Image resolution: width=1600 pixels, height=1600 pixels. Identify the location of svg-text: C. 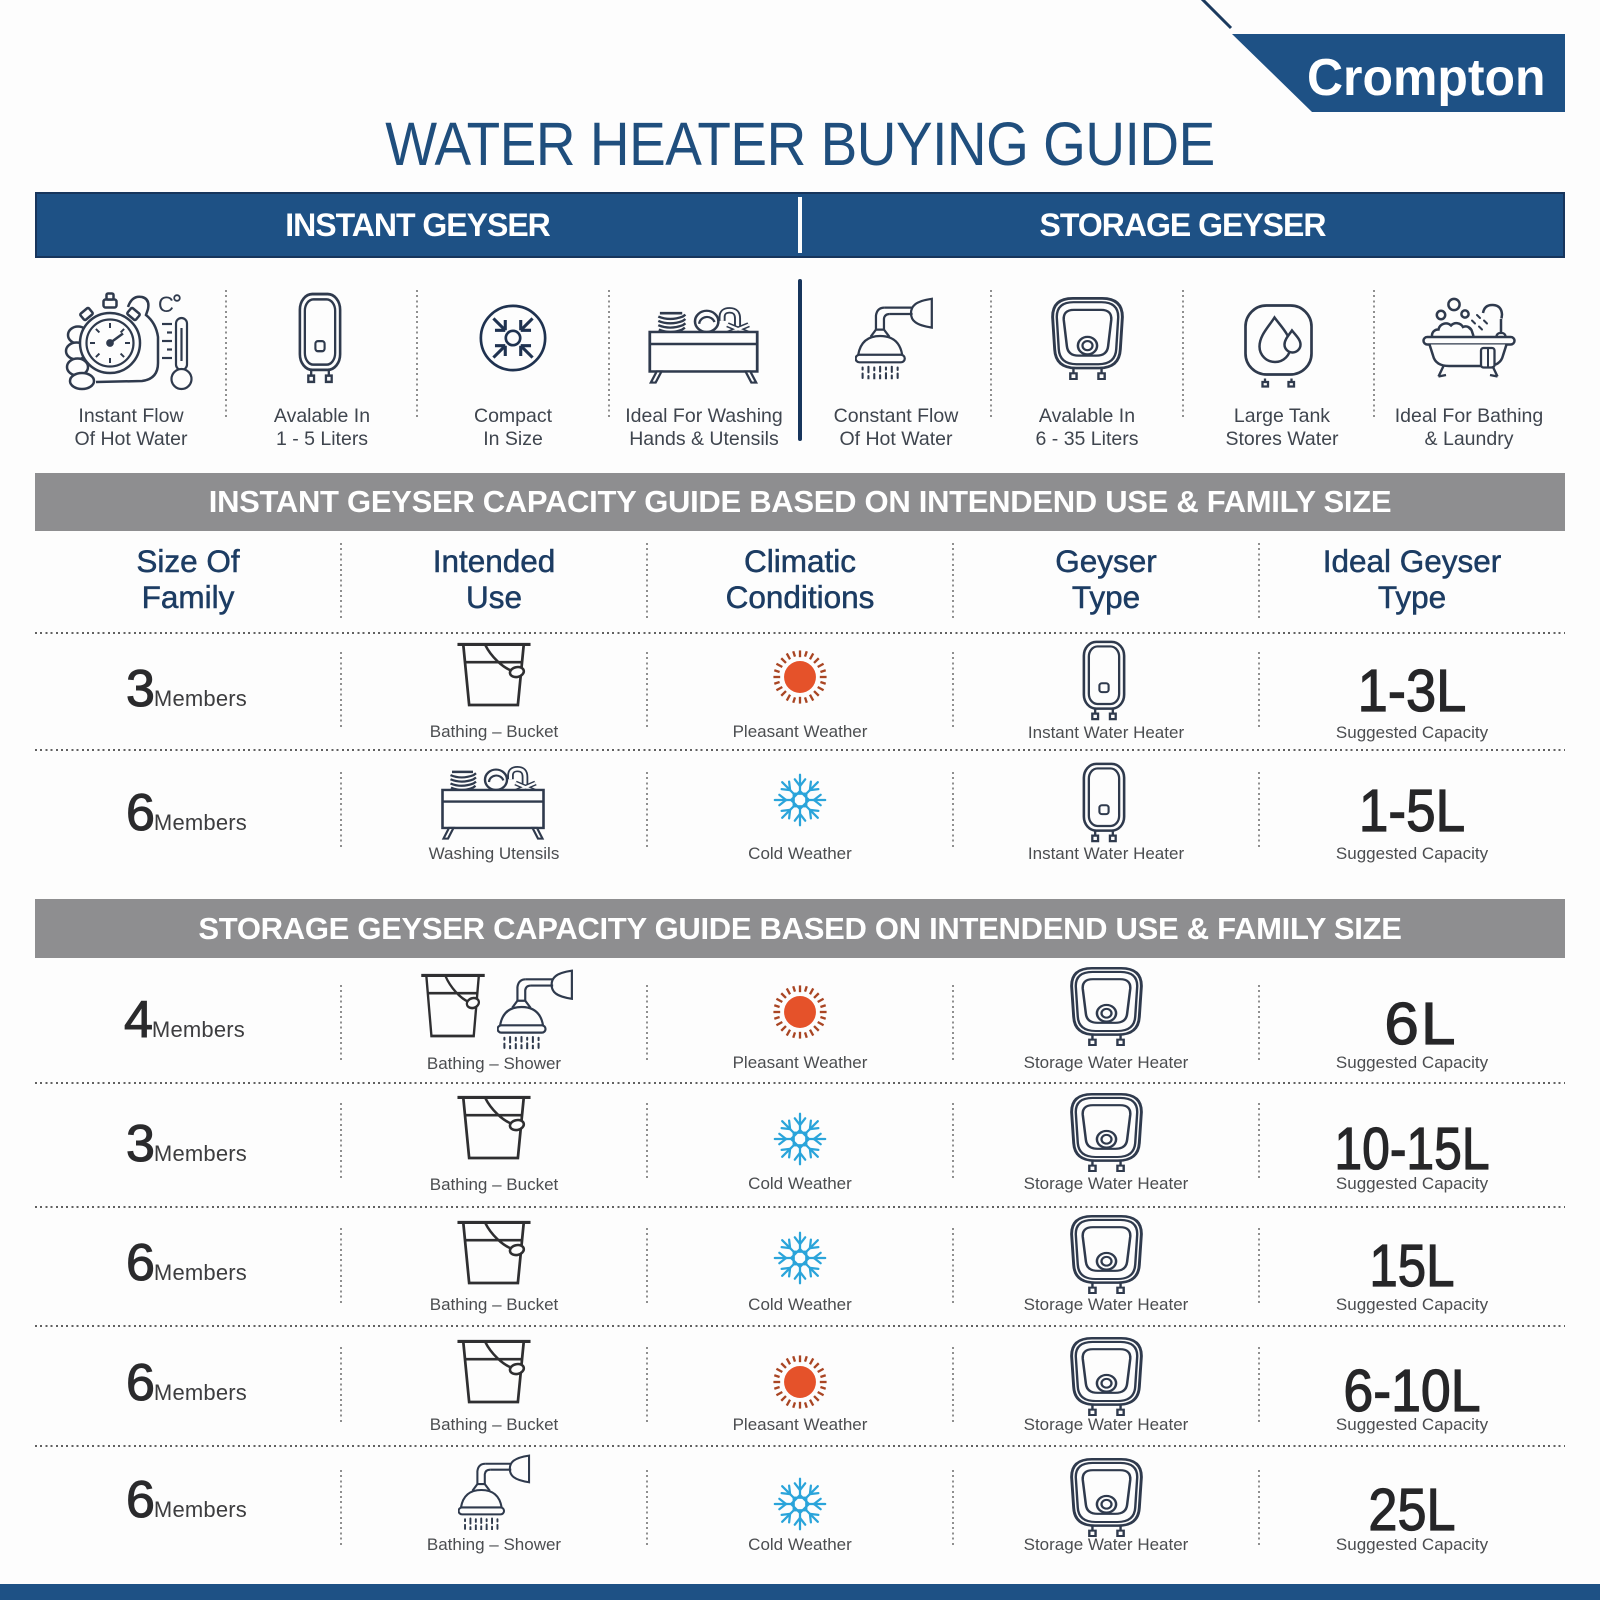
(166, 304).